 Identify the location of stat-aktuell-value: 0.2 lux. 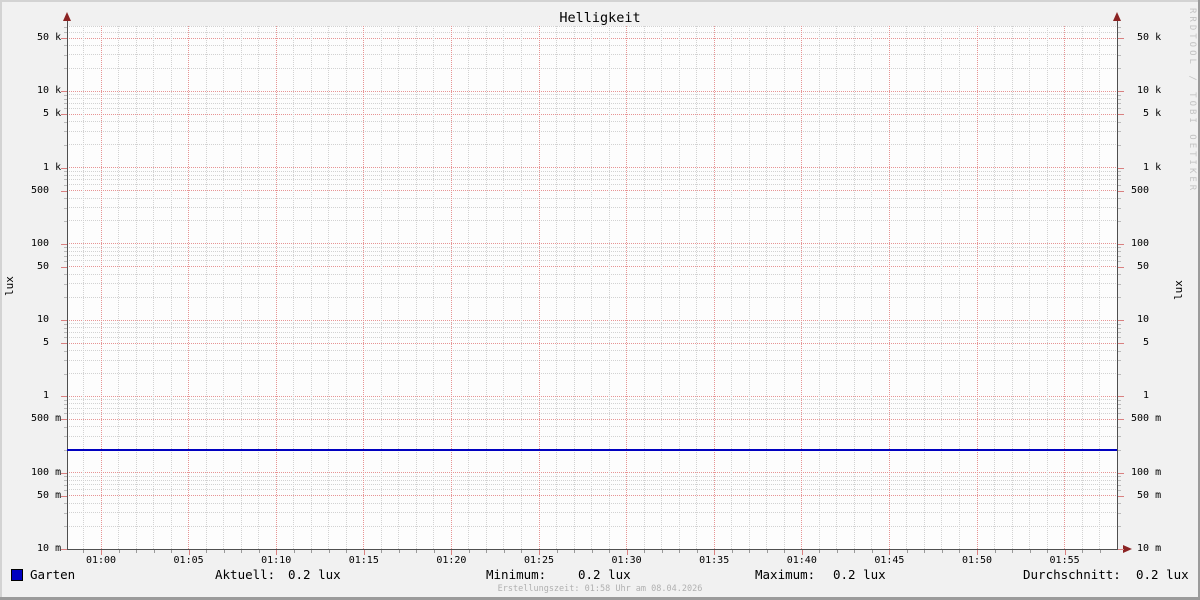
(314, 574).